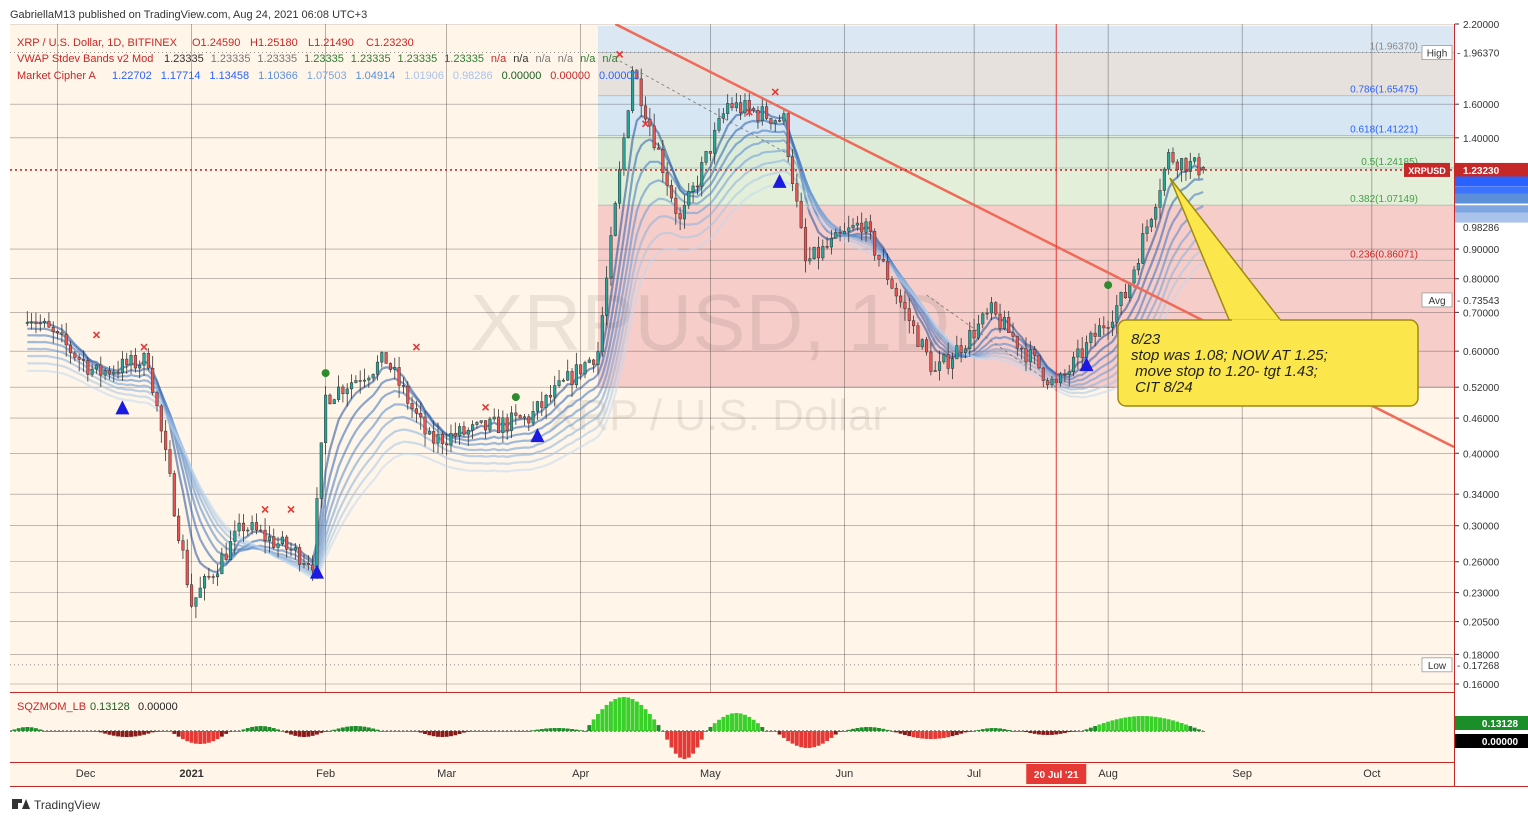 The width and height of the screenshot is (1528, 824). I want to click on time-axis, so click(732, 774).